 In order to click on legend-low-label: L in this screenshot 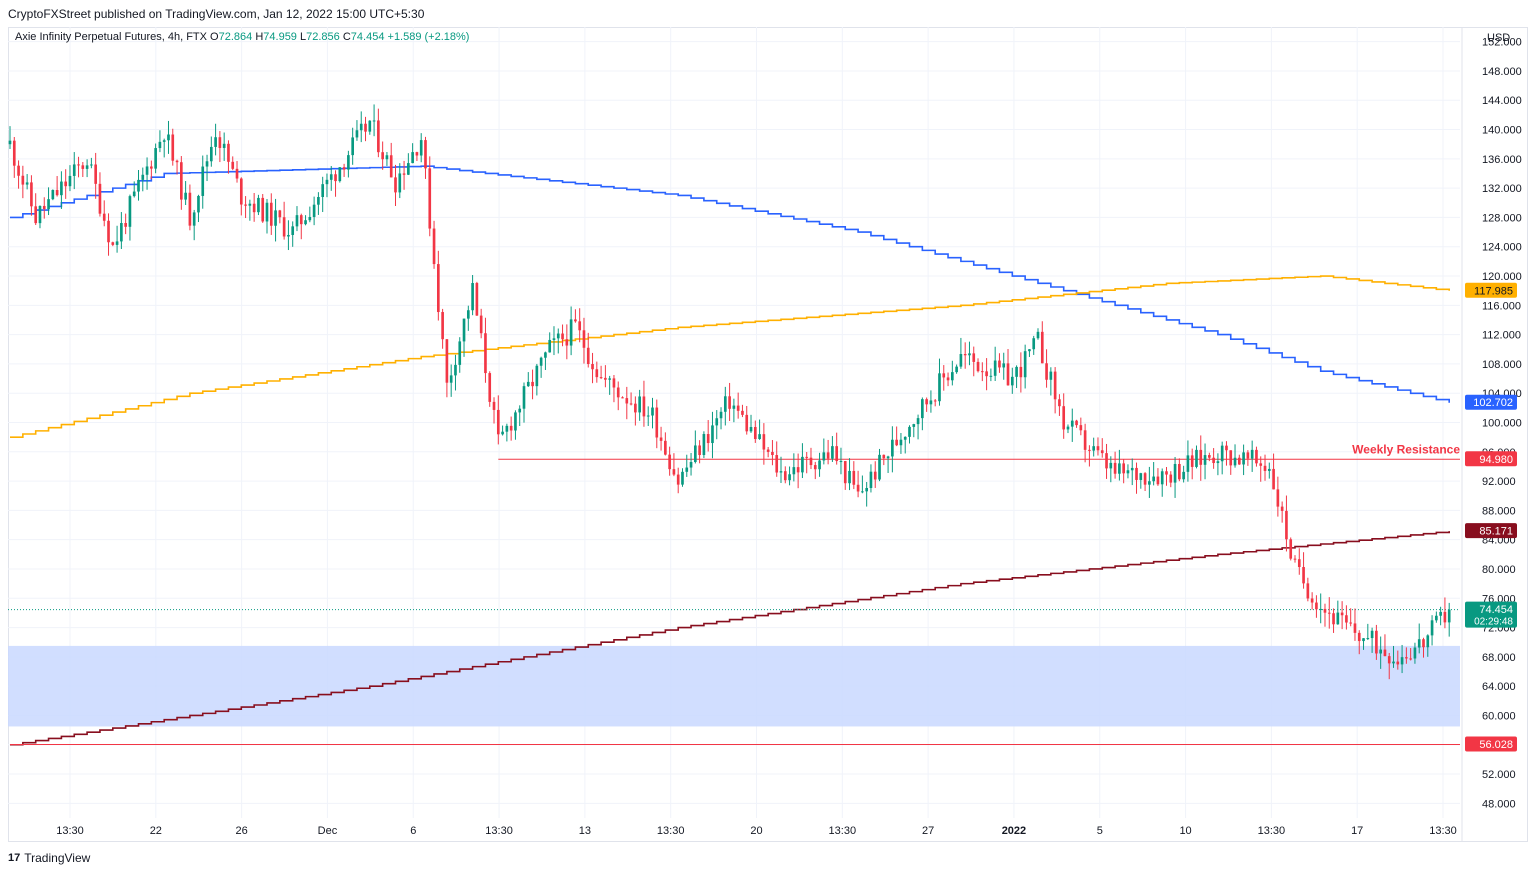, I will do `click(303, 37)`.